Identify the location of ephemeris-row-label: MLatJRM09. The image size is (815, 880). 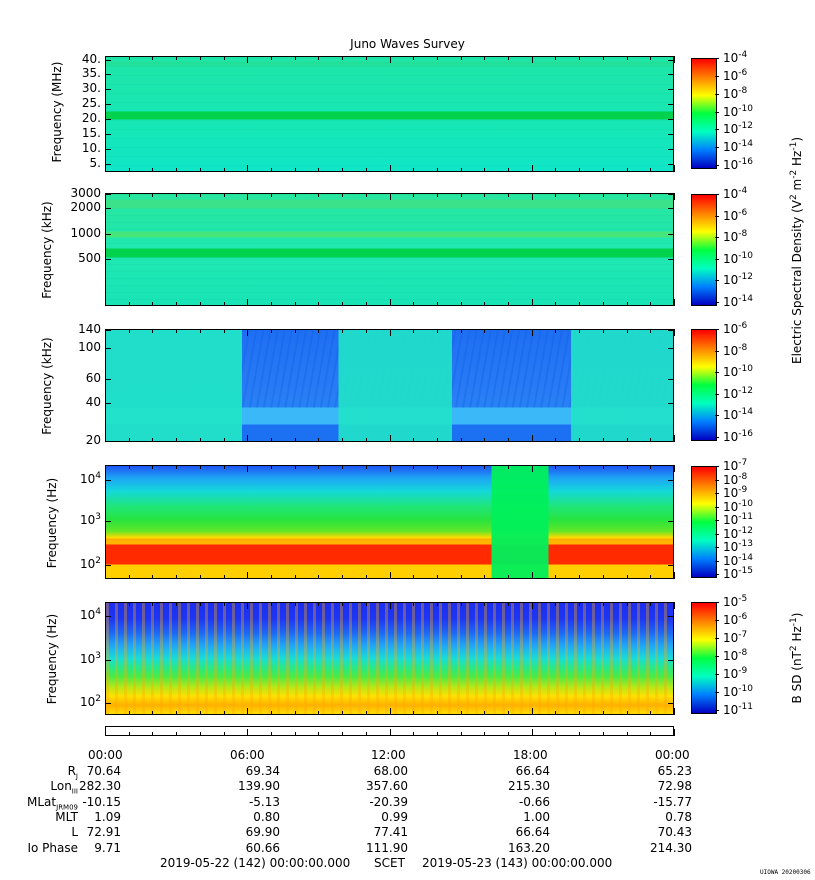
(52, 803).